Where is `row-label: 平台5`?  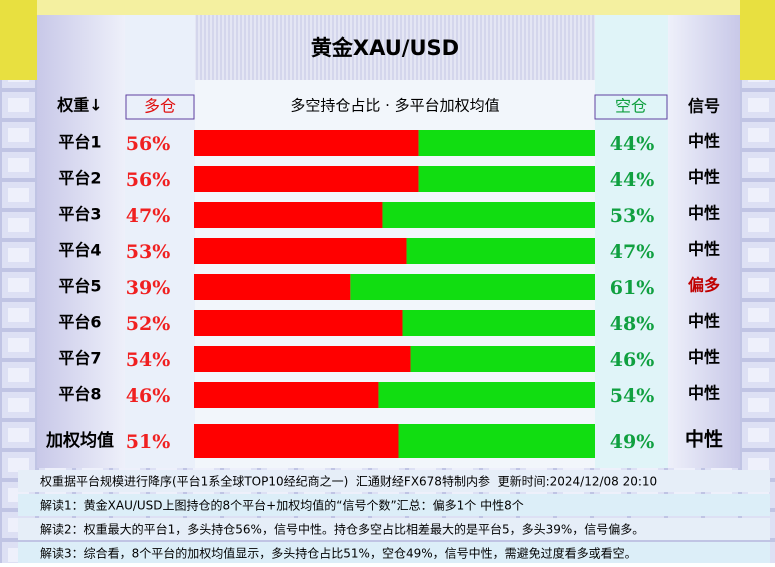
row-label: 平台5 is located at coordinates (79, 286).